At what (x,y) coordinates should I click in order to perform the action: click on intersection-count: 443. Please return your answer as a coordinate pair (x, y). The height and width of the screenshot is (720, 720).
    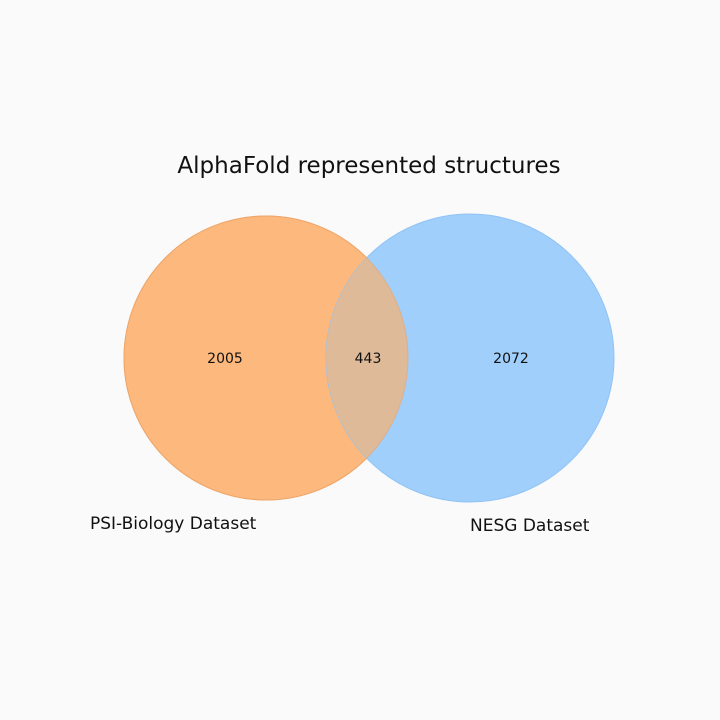
    Looking at the image, I should click on (368, 359).